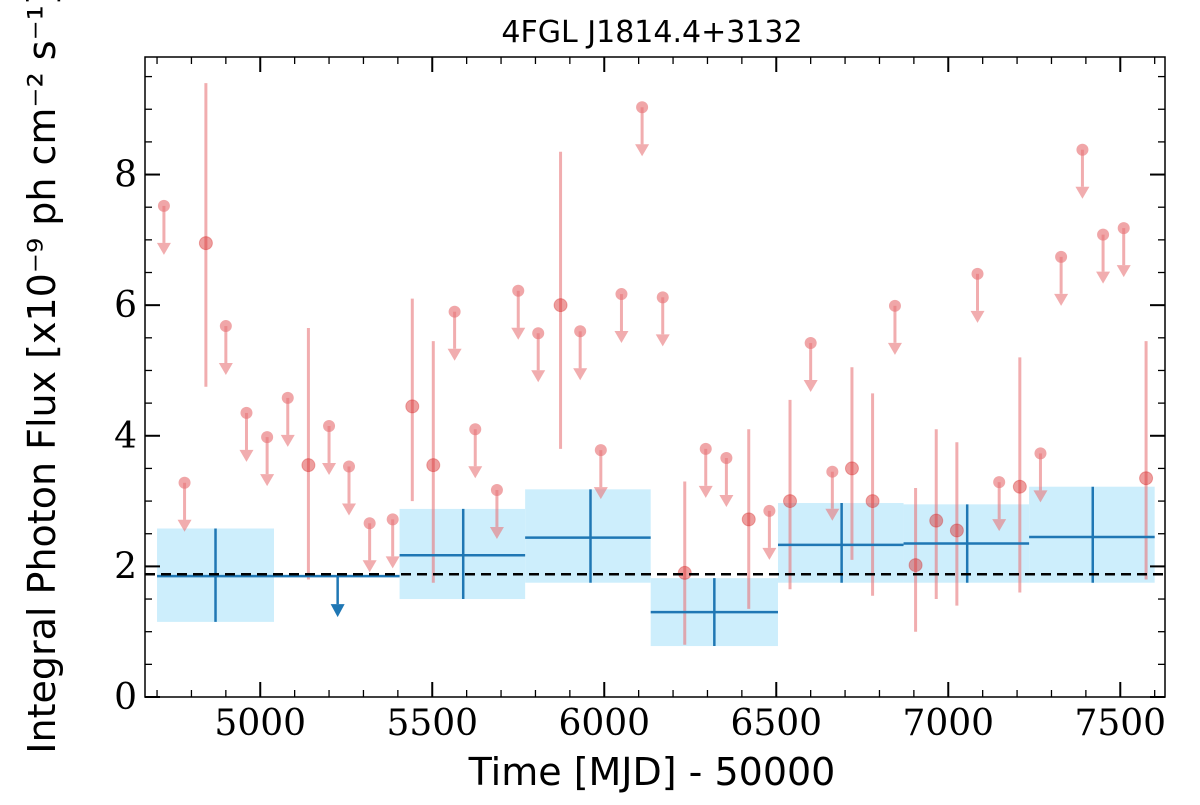 Image resolution: width=1200 pixels, height=805 pixels. I want to click on y-tick-label: 2, so click(125, 566).